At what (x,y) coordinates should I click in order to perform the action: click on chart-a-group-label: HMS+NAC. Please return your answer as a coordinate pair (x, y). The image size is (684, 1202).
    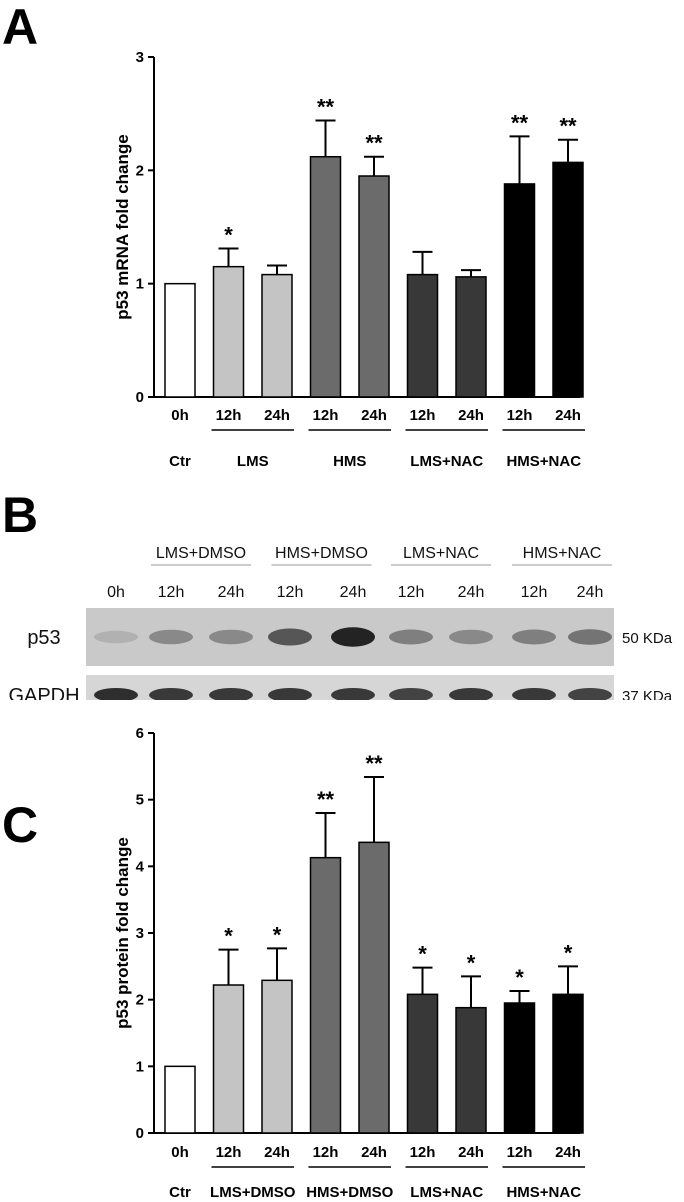
    Looking at the image, I should click on (543, 461).